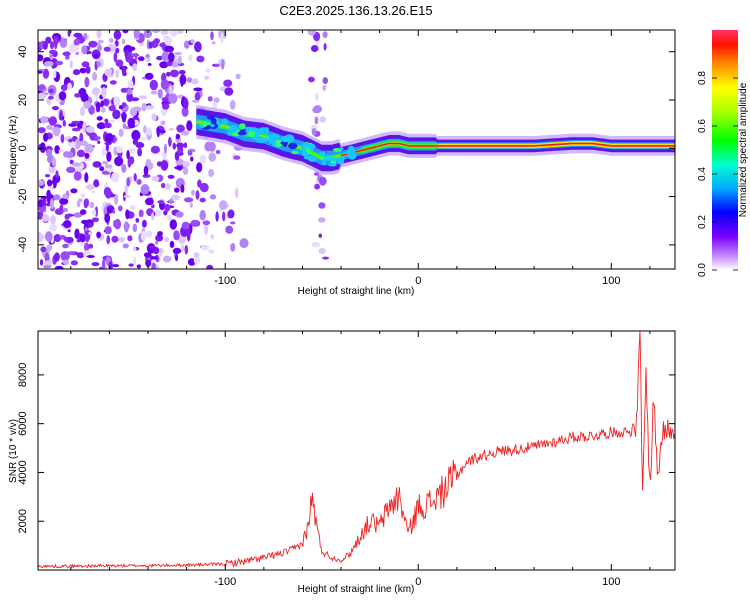  I want to click on snr-xtick-label: 100, so click(611, 582).